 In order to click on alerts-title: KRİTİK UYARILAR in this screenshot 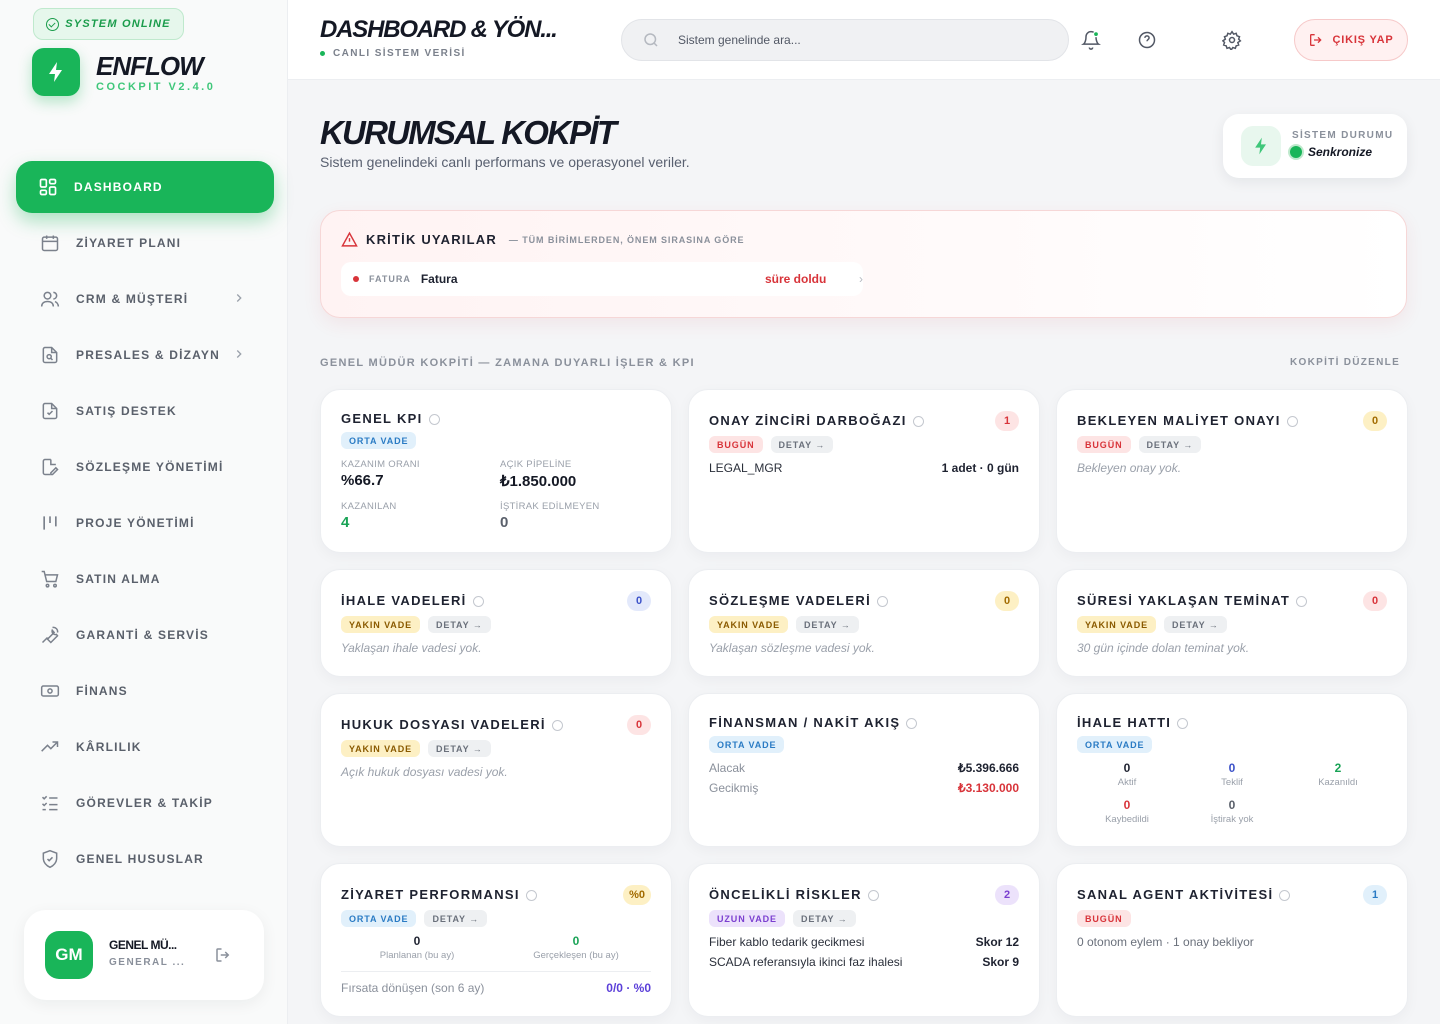, I will do `click(431, 239)`.